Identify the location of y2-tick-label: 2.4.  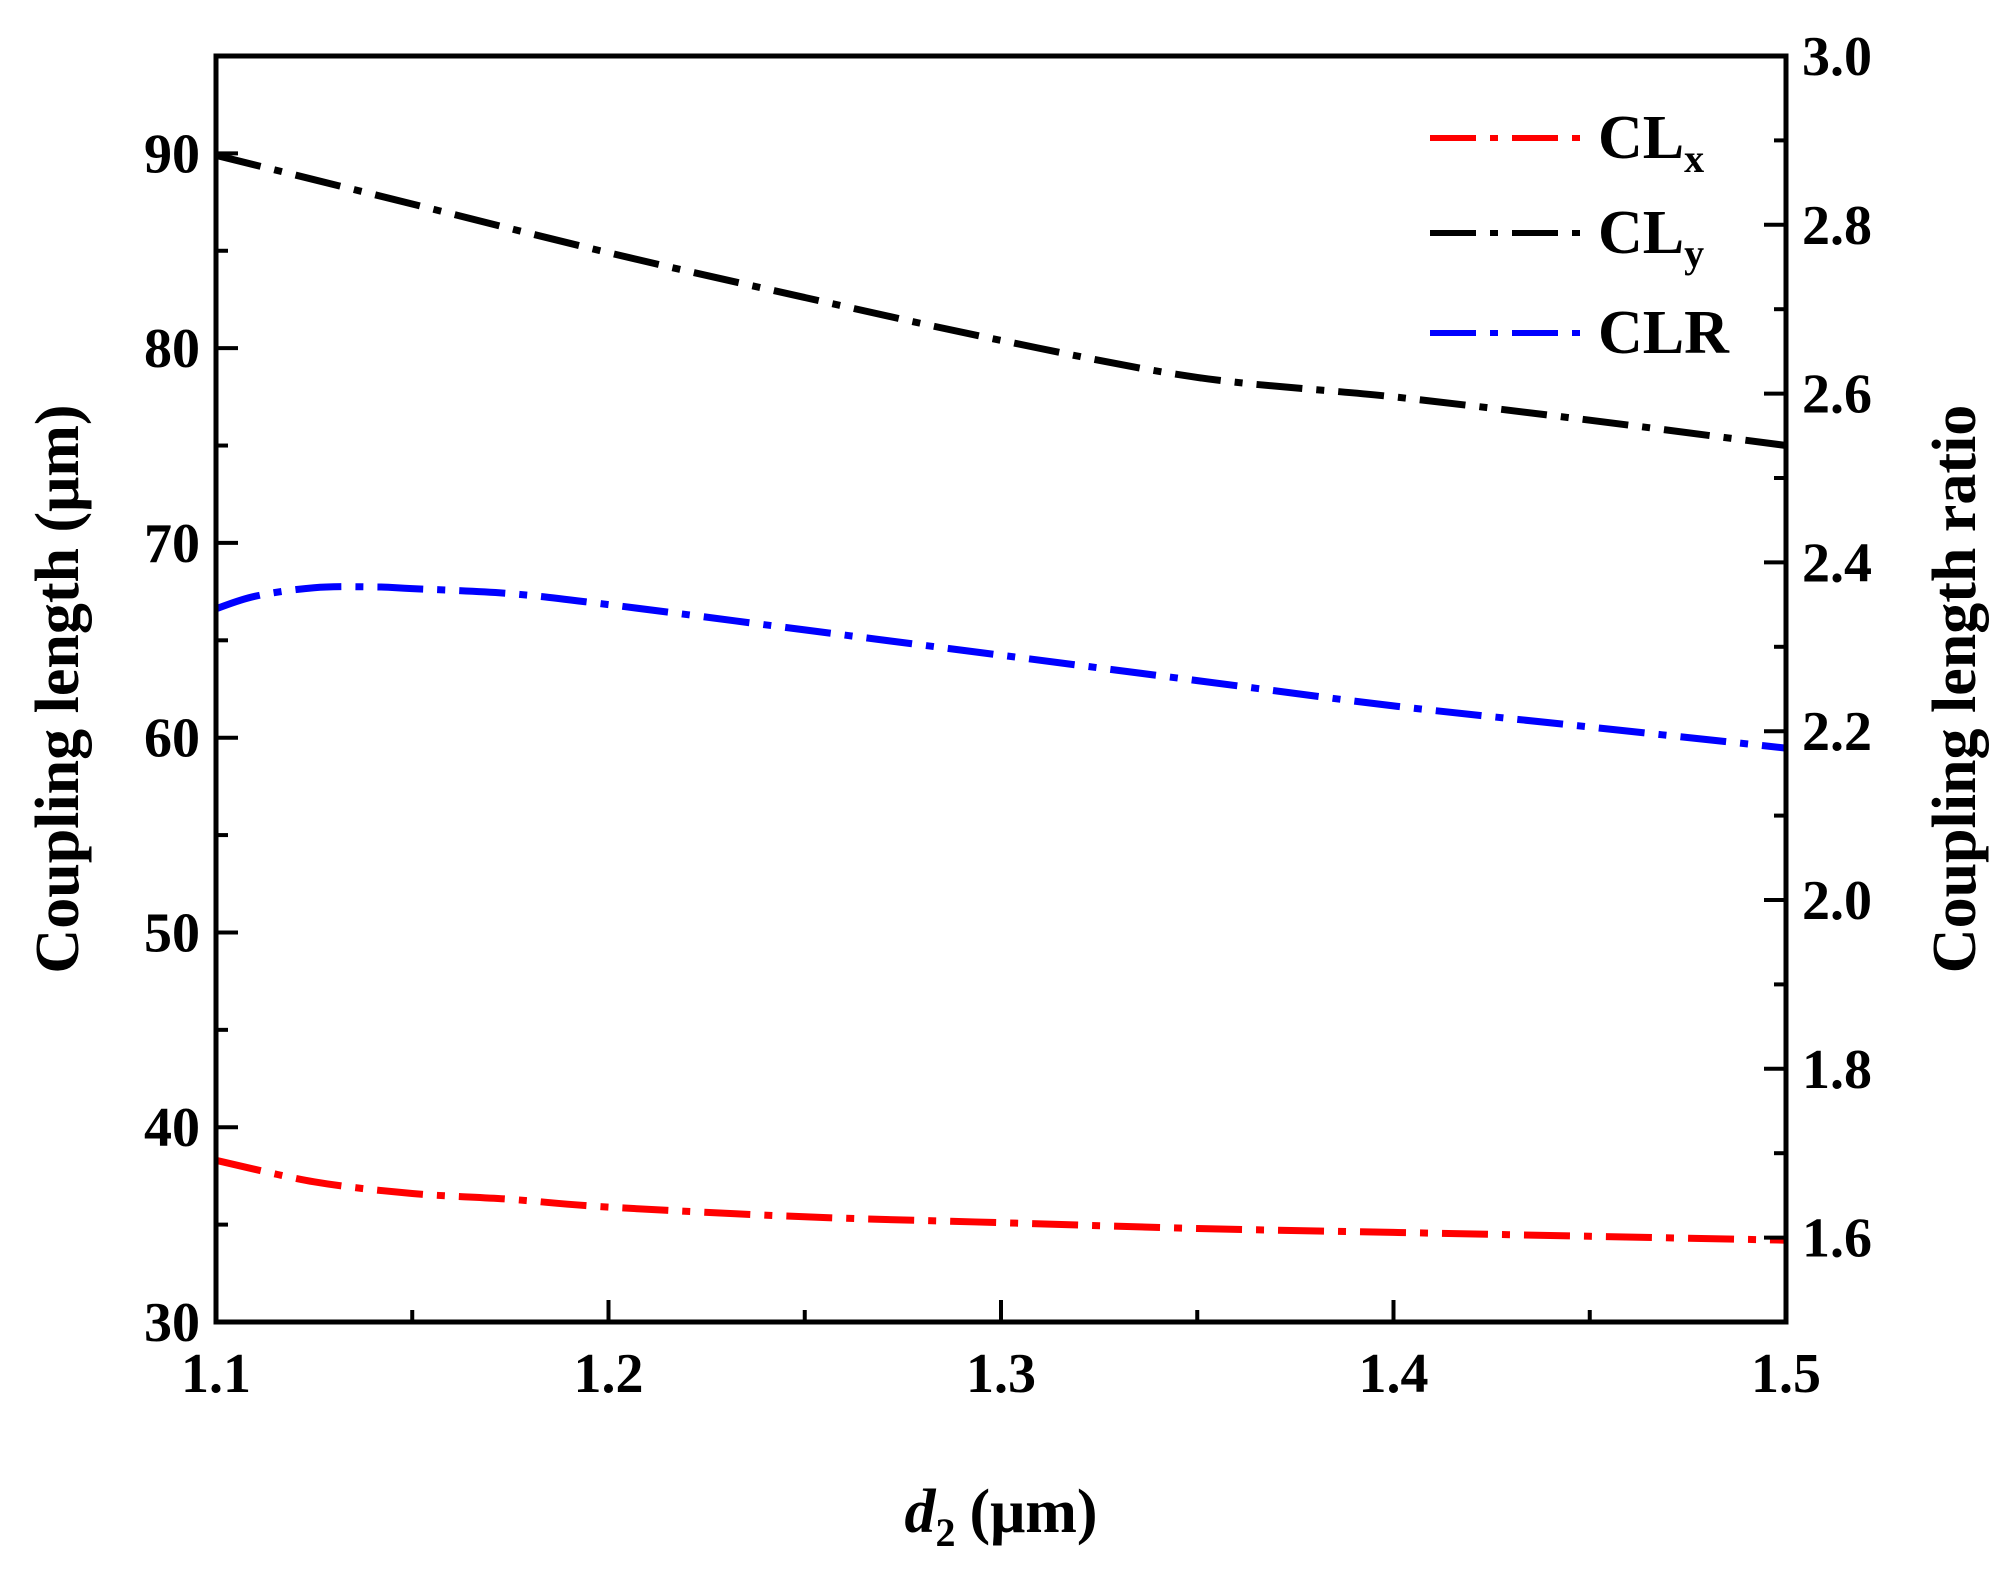
(1837, 563).